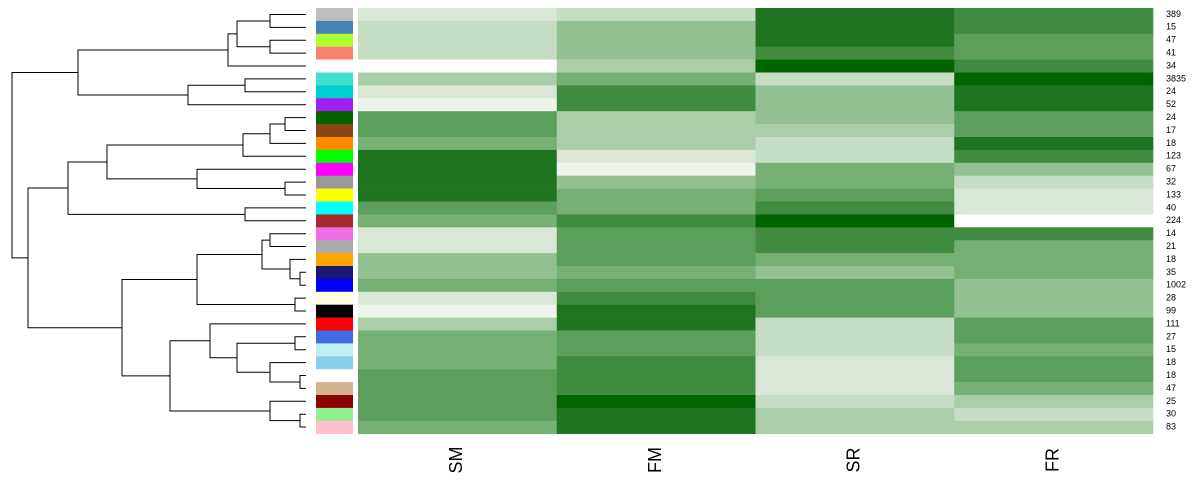 This screenshot has height=480, width=1197. I want to click on row-label: 32, so click(1171, 182).